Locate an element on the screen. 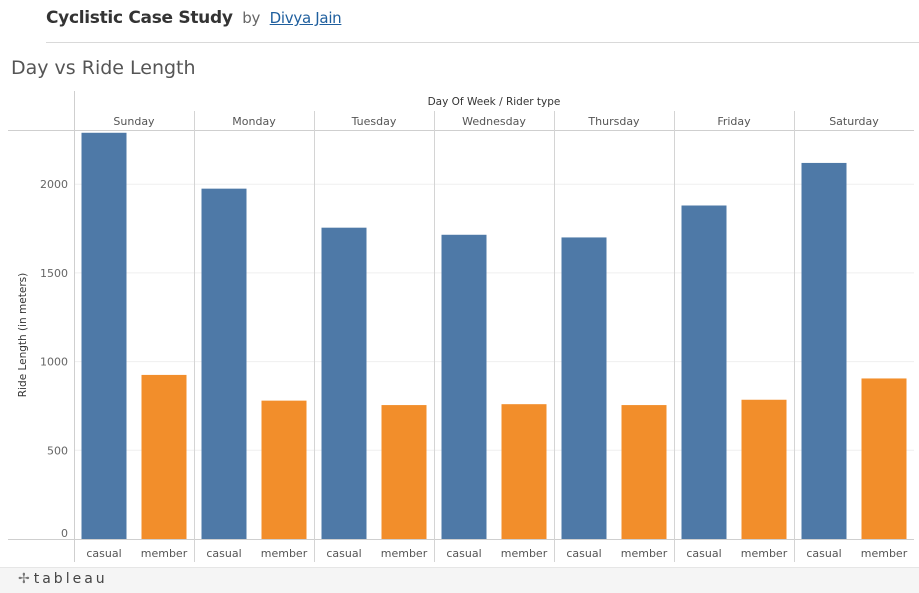  tableau-footer: ✢ tableau is located at coordinates (459, 580).